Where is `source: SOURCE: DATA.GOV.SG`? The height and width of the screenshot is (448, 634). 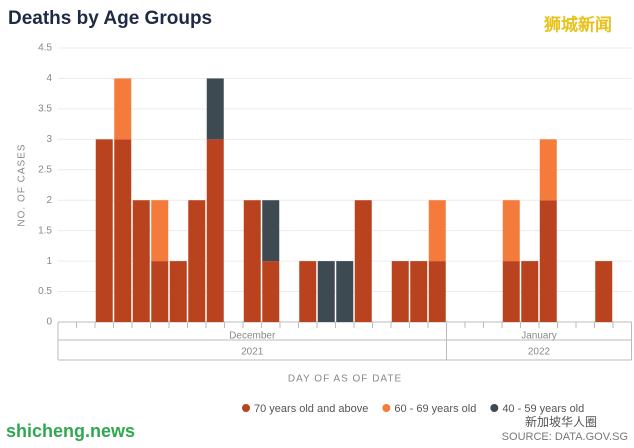 source: SOURCE: DATA.GOV.SG is located at coordinates (565, 437).